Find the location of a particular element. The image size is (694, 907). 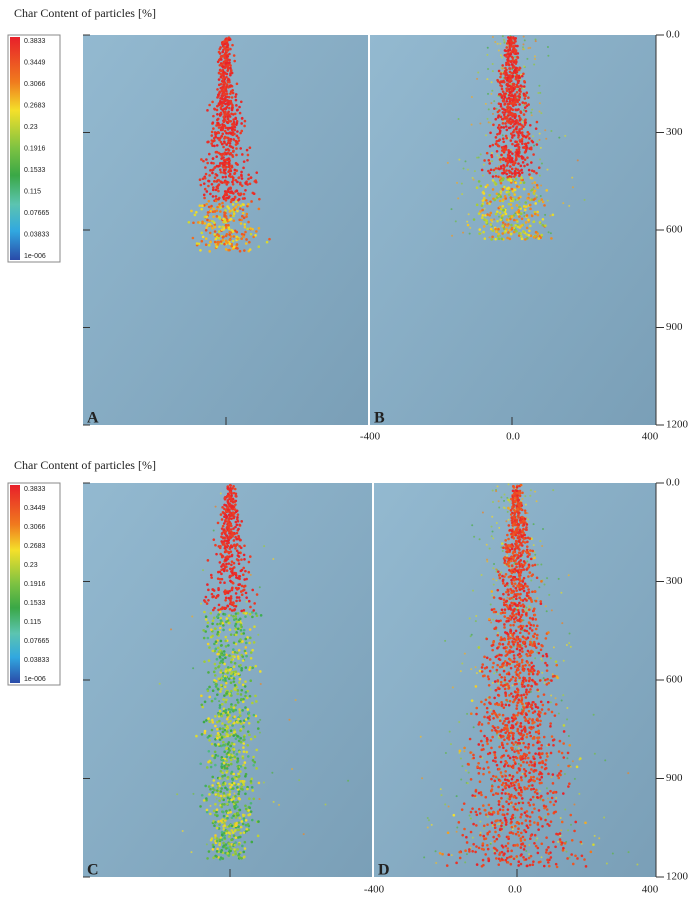

y-tick-label: 600 is located at coordinates (674, 230).